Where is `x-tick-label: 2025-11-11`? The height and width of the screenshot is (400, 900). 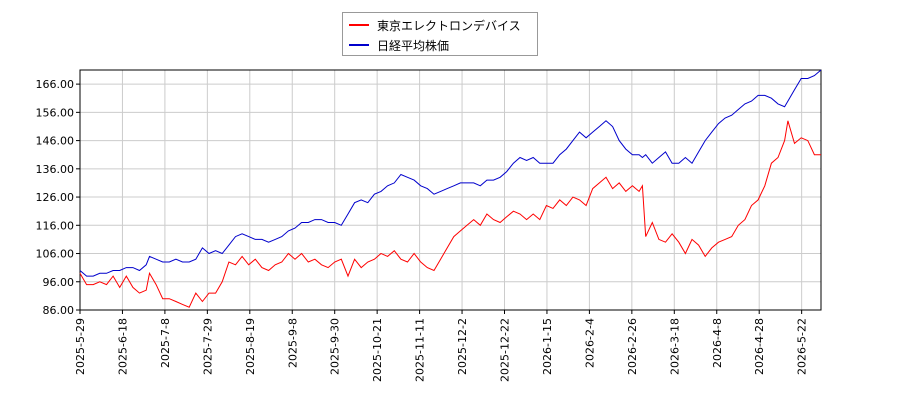 x-tick-label: 2025-11-11 is located at coordinates (420, 350).